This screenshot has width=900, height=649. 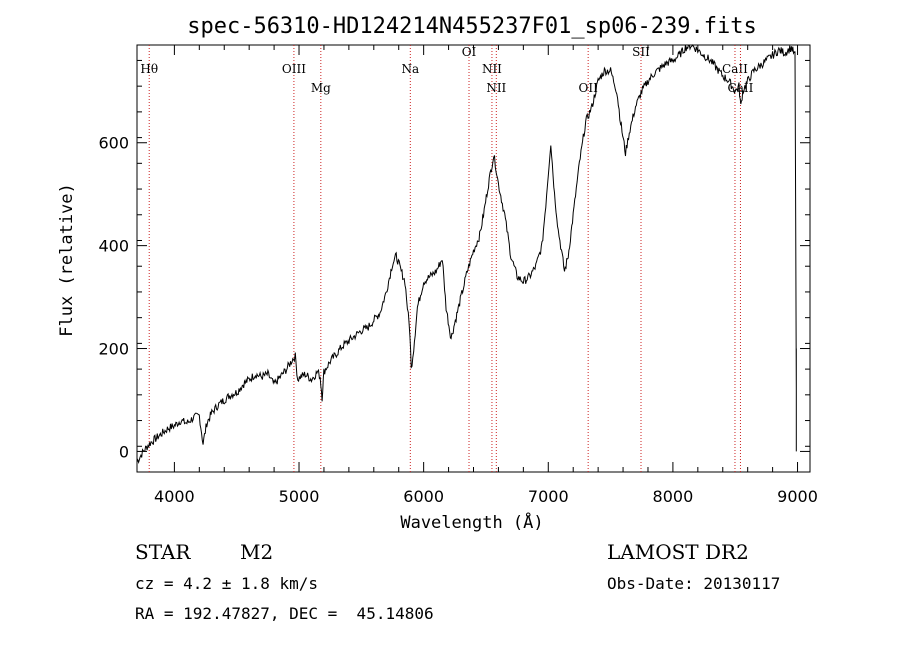 What do you see at coordinates (257, 552) in the screenshot?
I see `subclass: M2` at bounding box center [257, 552].